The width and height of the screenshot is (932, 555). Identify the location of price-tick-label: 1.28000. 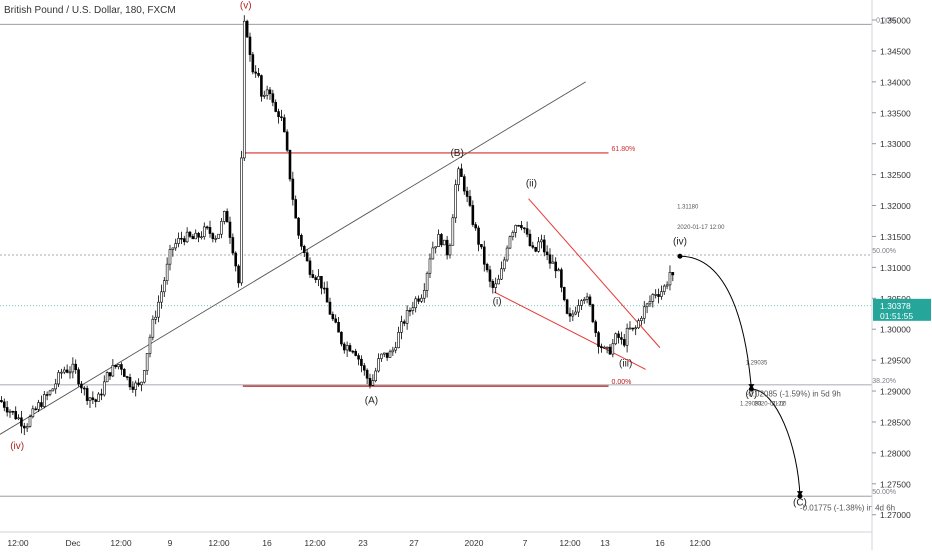
(895, 453).